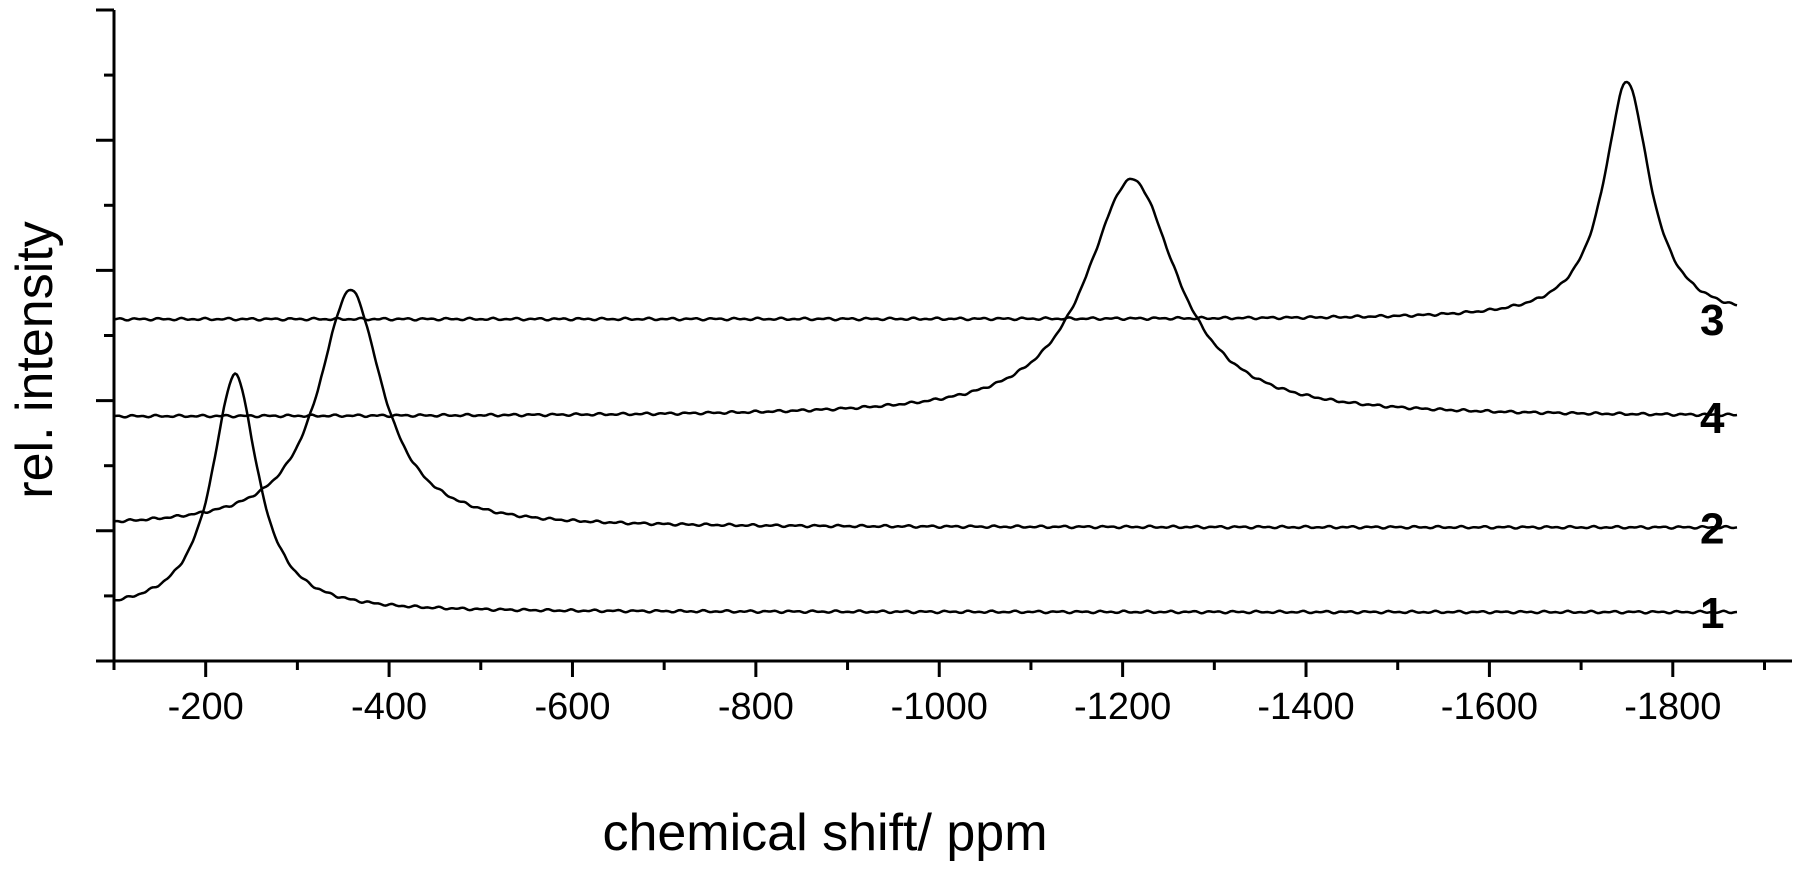 Image resolution: width=1799 pixels, height=884 pixels. Describe the element at coordinates (1712, 529) in the screenshot. I see `series-label-2: 2` at that location.